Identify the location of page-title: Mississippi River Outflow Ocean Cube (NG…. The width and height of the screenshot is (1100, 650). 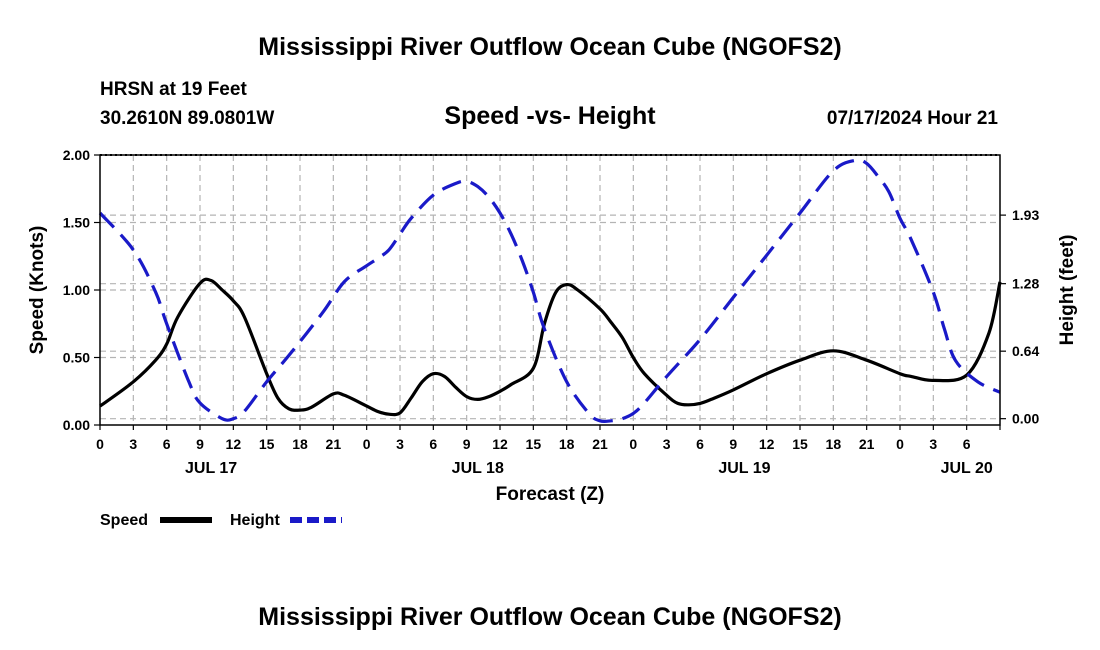
(549, 47).